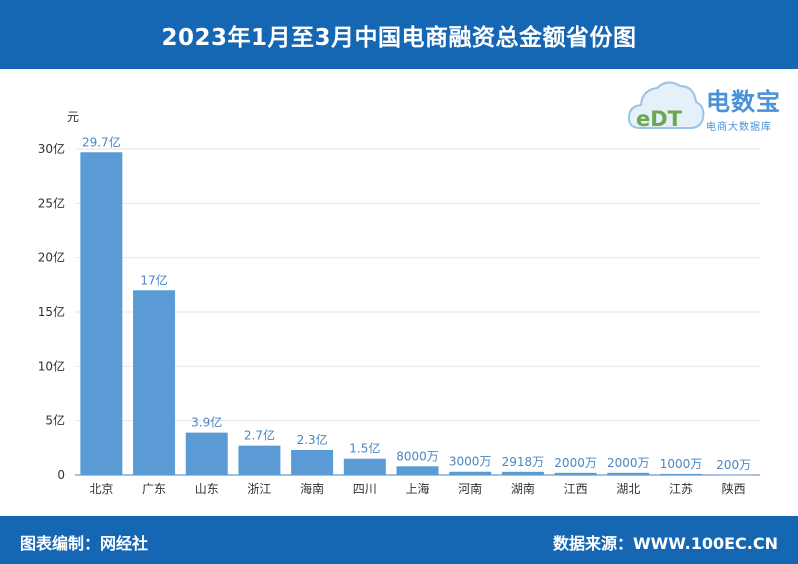 This screenshot has height=564, width=798. I want to click on x-tick-label: 湖南, so click(523, 488).